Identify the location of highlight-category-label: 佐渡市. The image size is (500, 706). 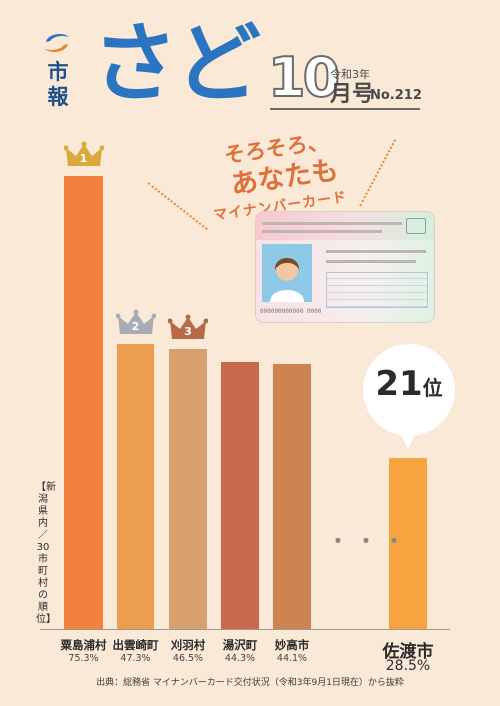
(408, 652).